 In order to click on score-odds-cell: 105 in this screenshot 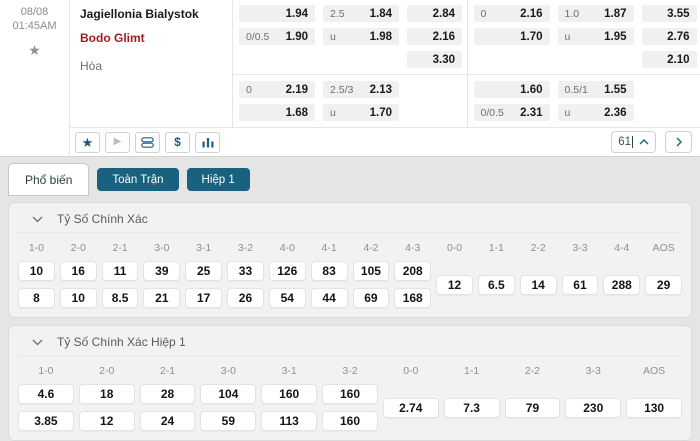, I will do `click(371, 271)`.